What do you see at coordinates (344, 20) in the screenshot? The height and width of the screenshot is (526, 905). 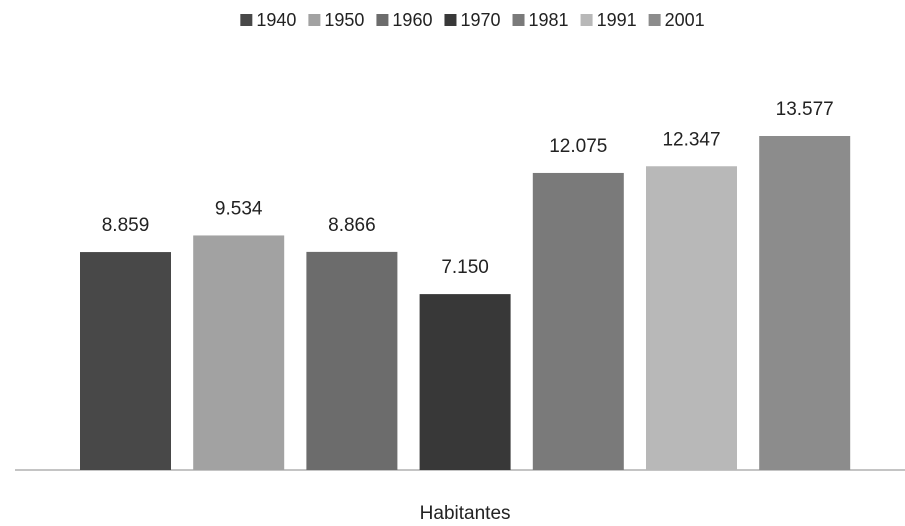 I see `legend-label: 1950` at bounding box center [344, 20].